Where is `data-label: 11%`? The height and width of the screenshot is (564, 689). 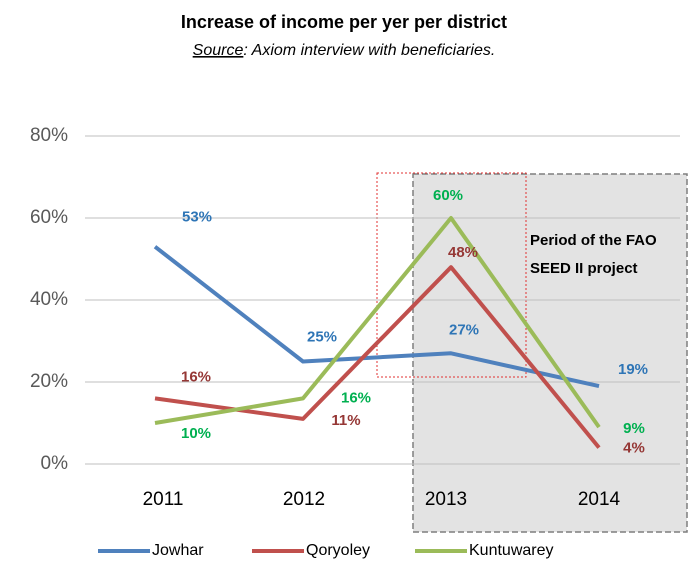 data-label: 11% is located at coordinates (345, 420).